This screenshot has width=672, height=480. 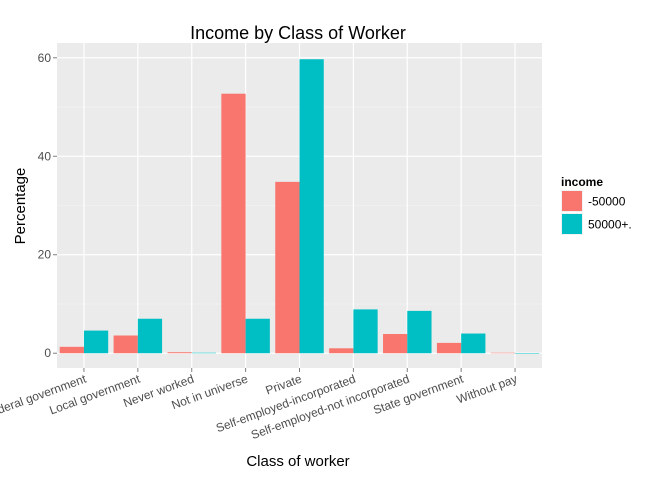 I want to click on legend: income -50000 50000+., so click(x=596, y=205).